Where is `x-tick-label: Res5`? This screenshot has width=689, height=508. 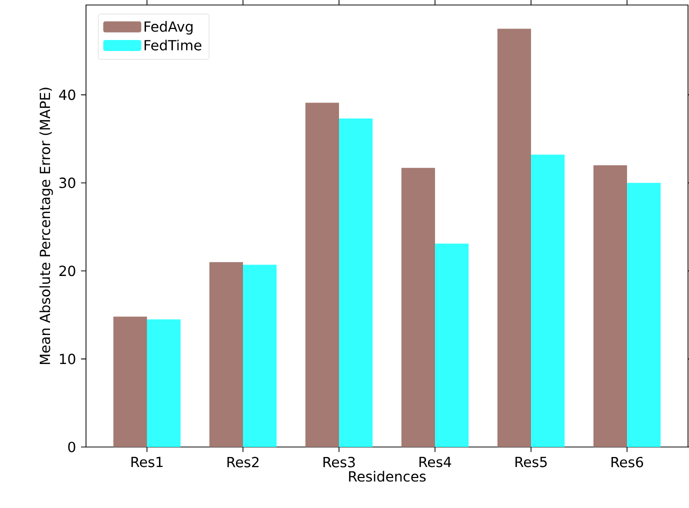 x-tick-label: Res5 is located at coordinates (531, 462).